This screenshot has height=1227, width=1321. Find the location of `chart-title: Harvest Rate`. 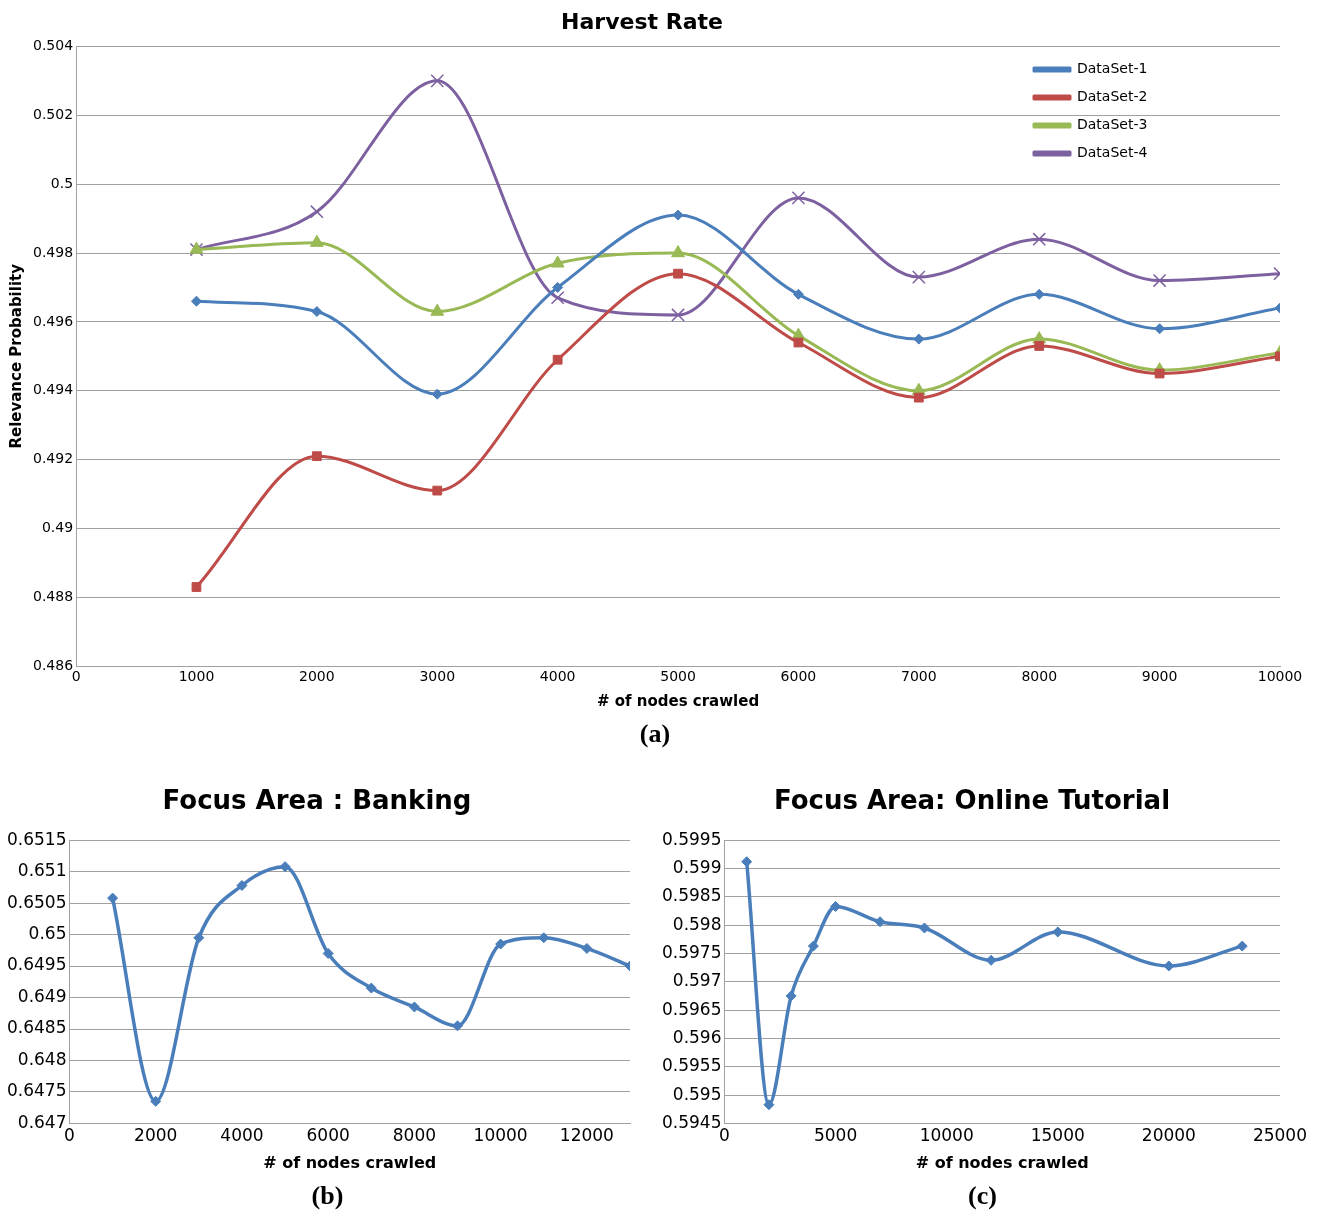

chart-title: Harvest Rate is located at coordinates (642, 21).